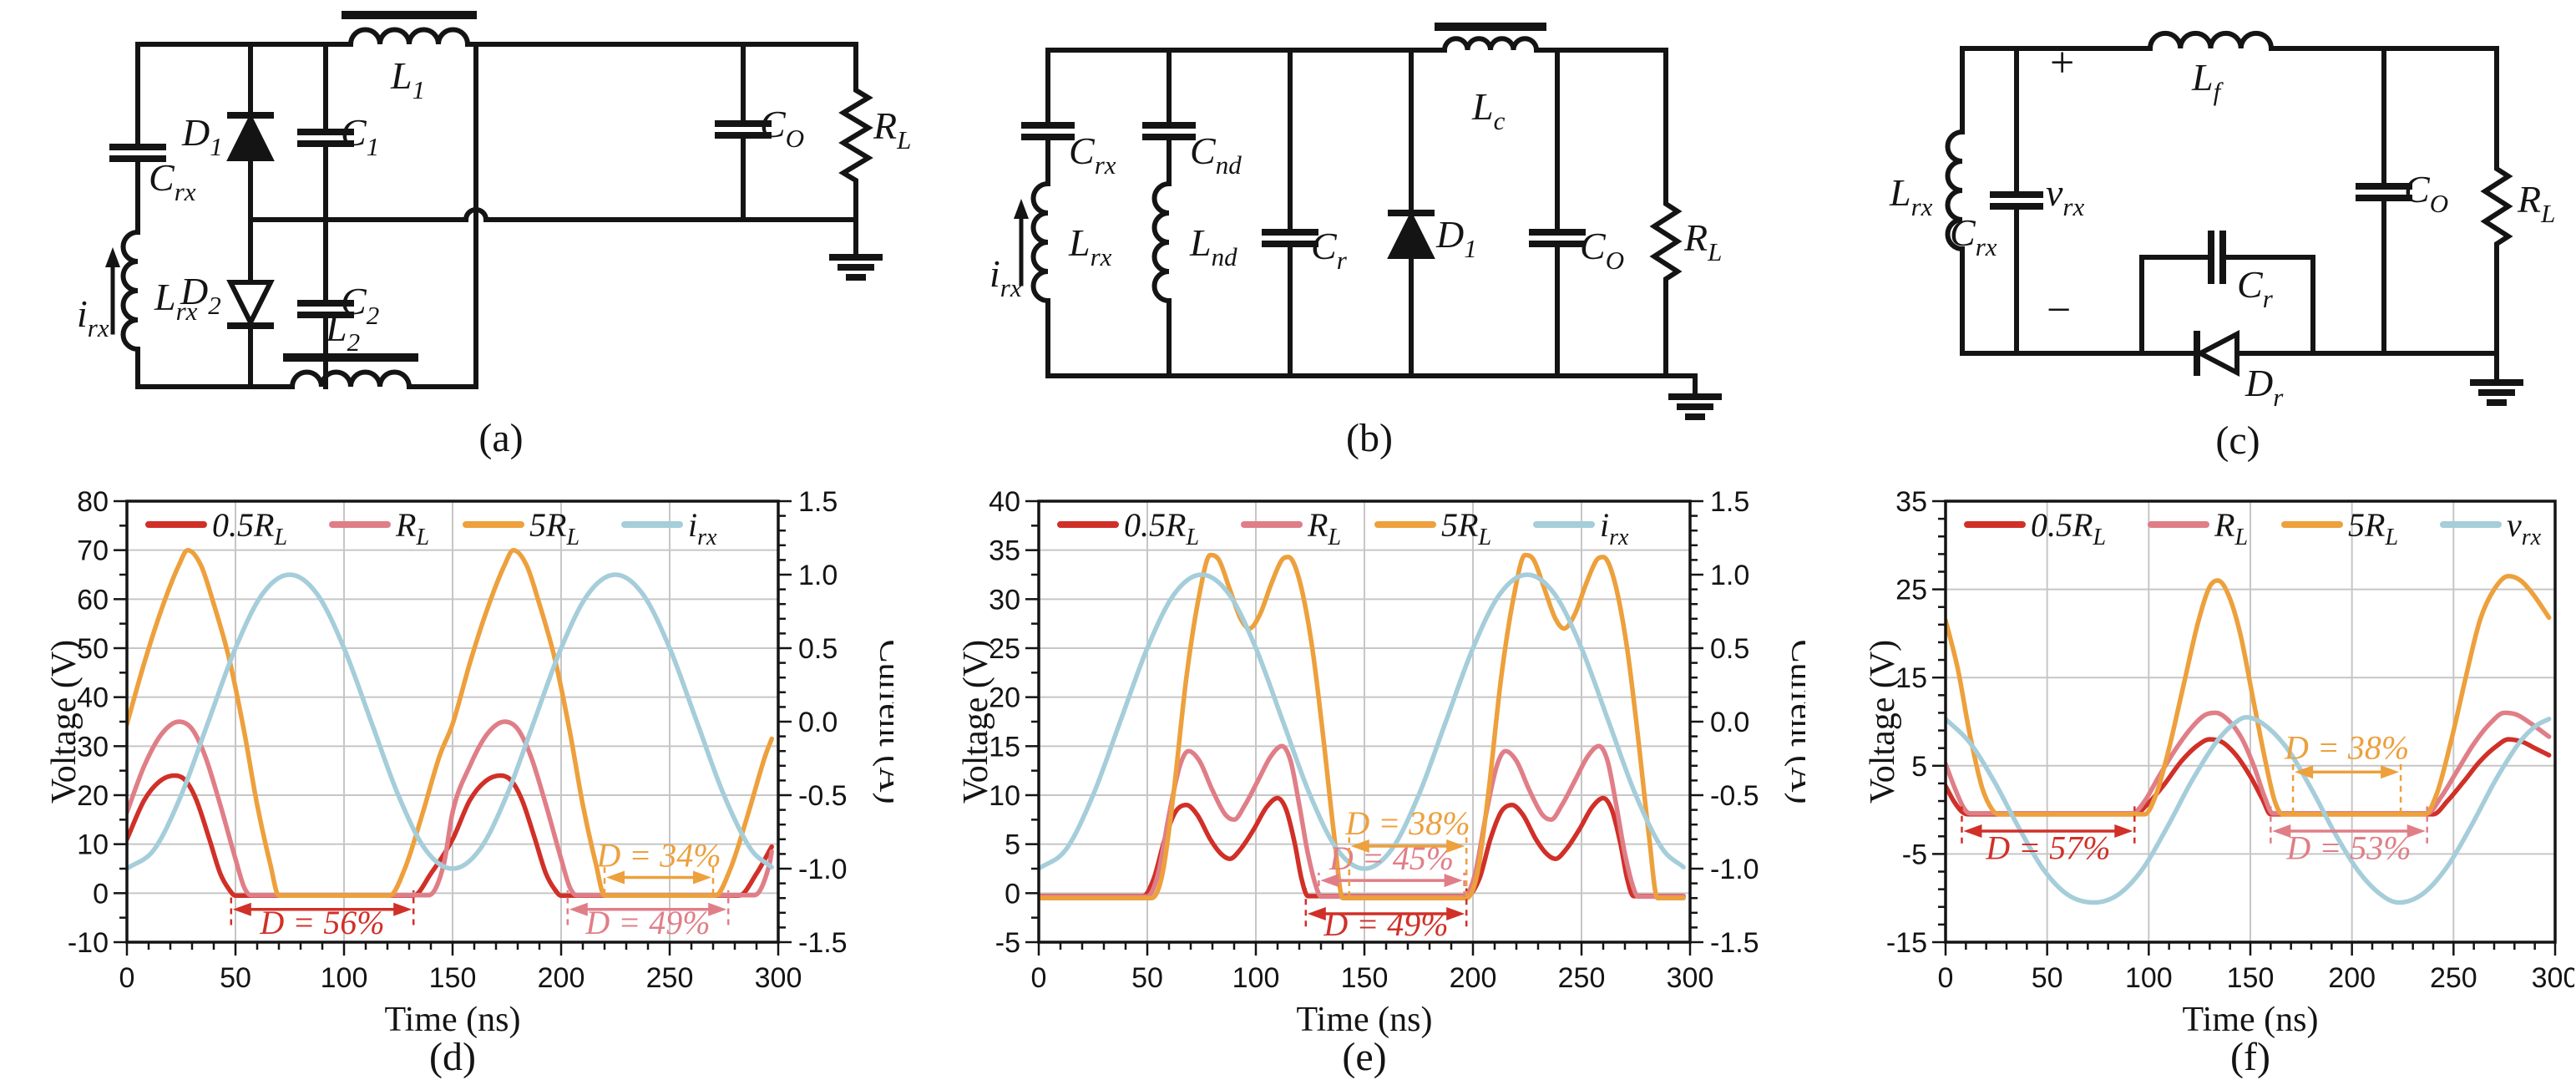  Describe the element at coordinates (93, 551) in the screenshot. I see `svg-text: 70` at that location.